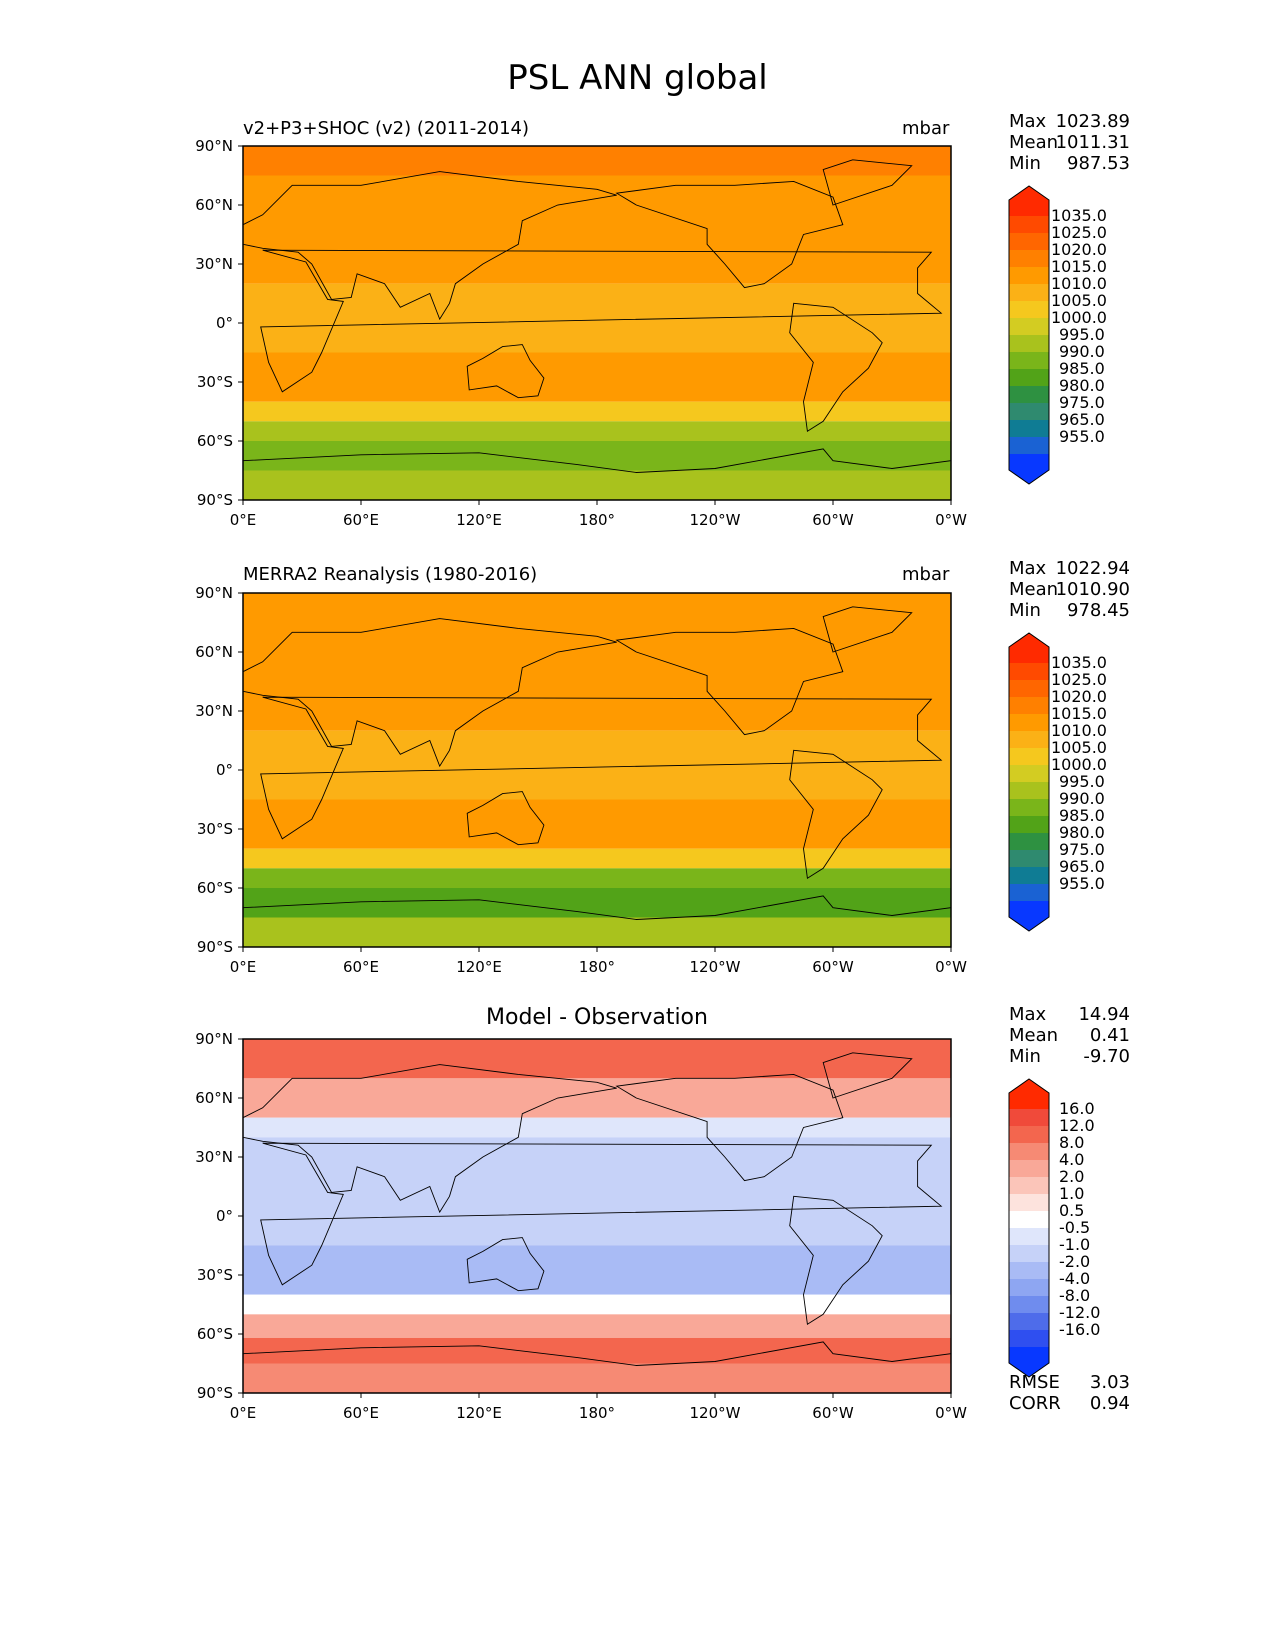  What do you see at coordinates (1028, 1014) in the screenshot?
I see `panel3-max-label: Max` at bounding box center [1028, 1014].